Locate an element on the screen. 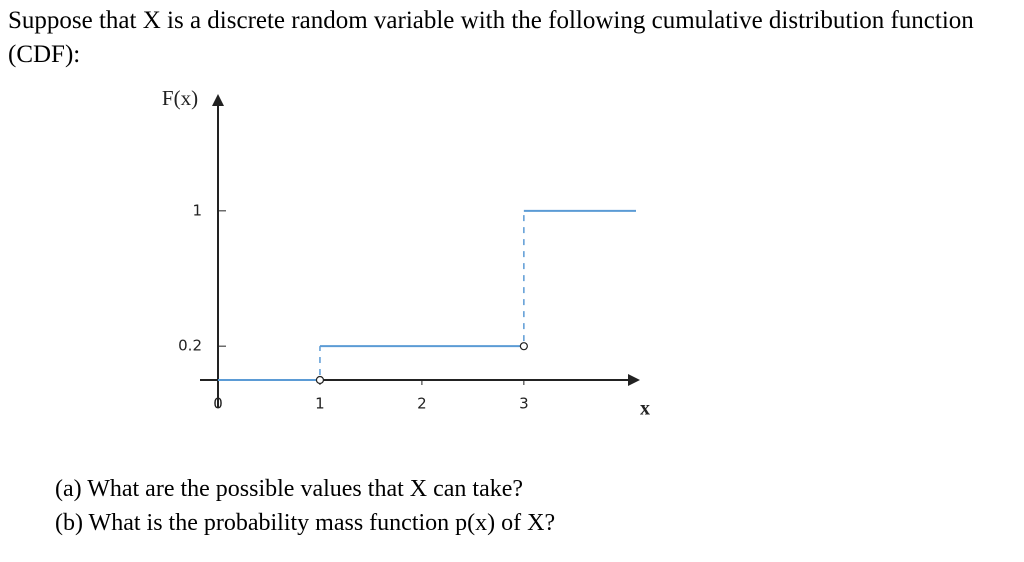  x-tick-label: 3 is located at coordinates (524, 404).